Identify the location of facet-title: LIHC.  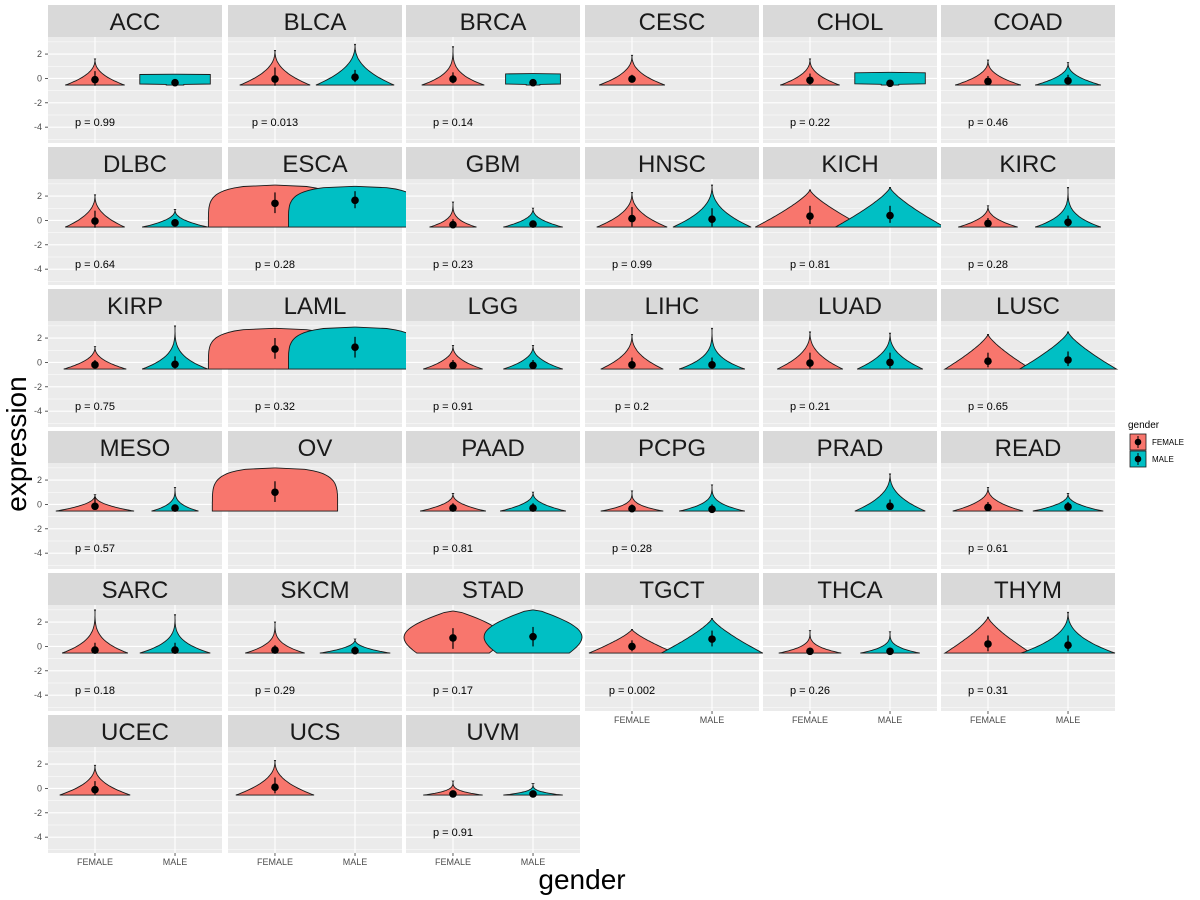
(672, 306).